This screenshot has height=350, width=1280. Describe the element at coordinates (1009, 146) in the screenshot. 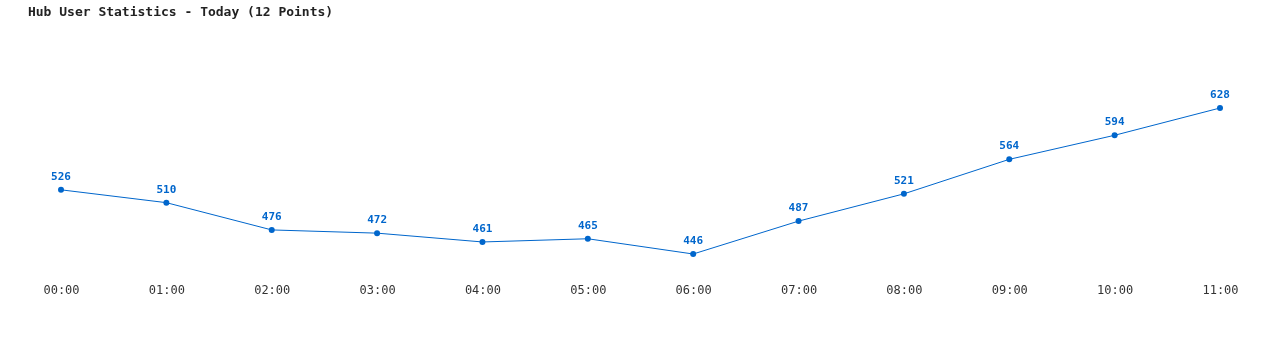

I see `data-label: 564` at that location.